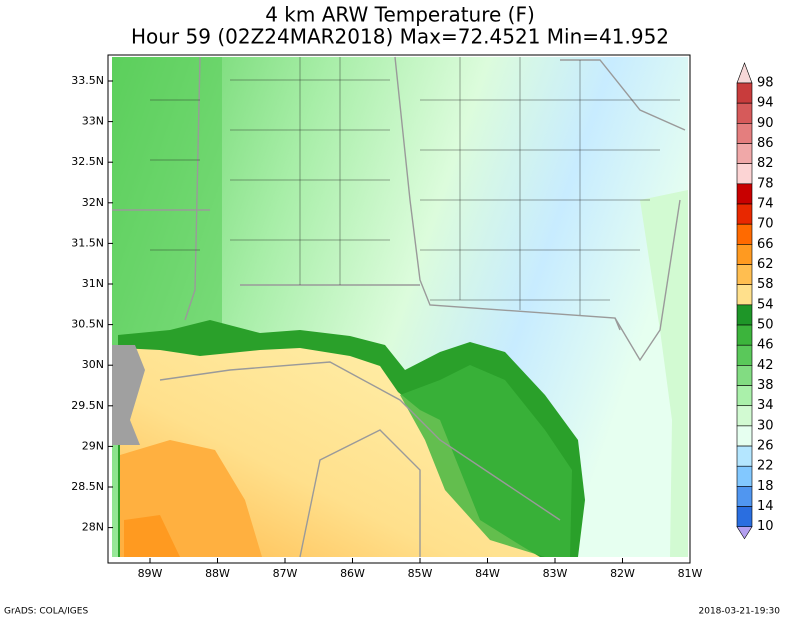 The width and height of the screenshot is (800, 618). I want to click on land-warm, so click(167, 202).